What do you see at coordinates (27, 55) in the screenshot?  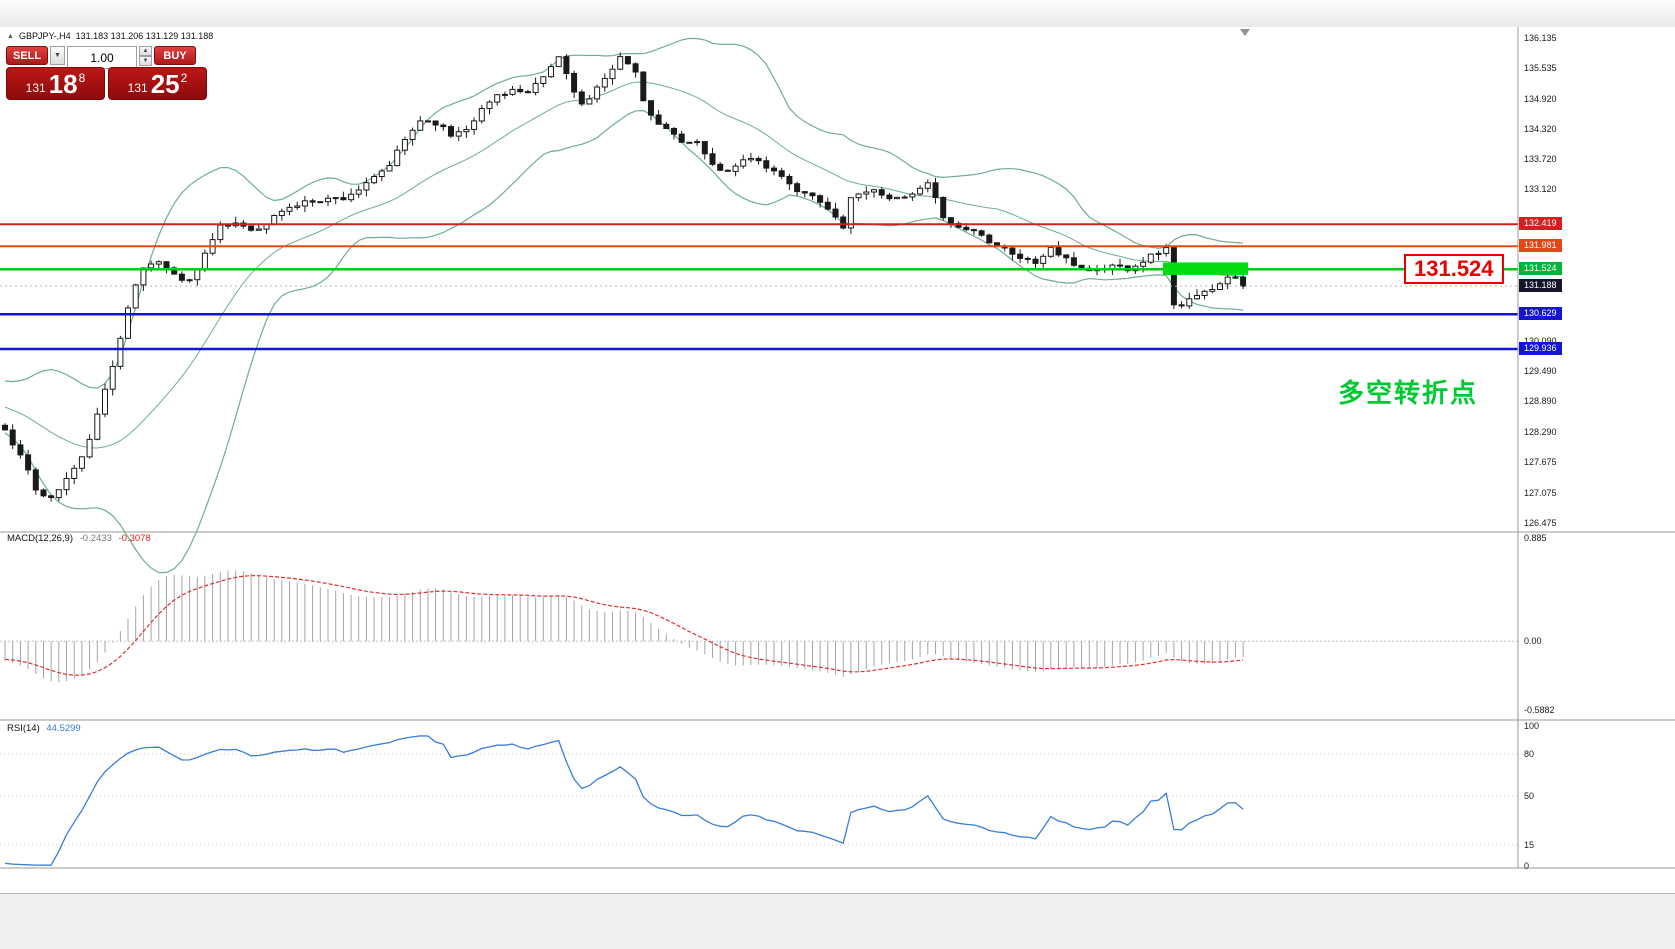 I see `sell-button: SELL` at bounding box center [27, 55].